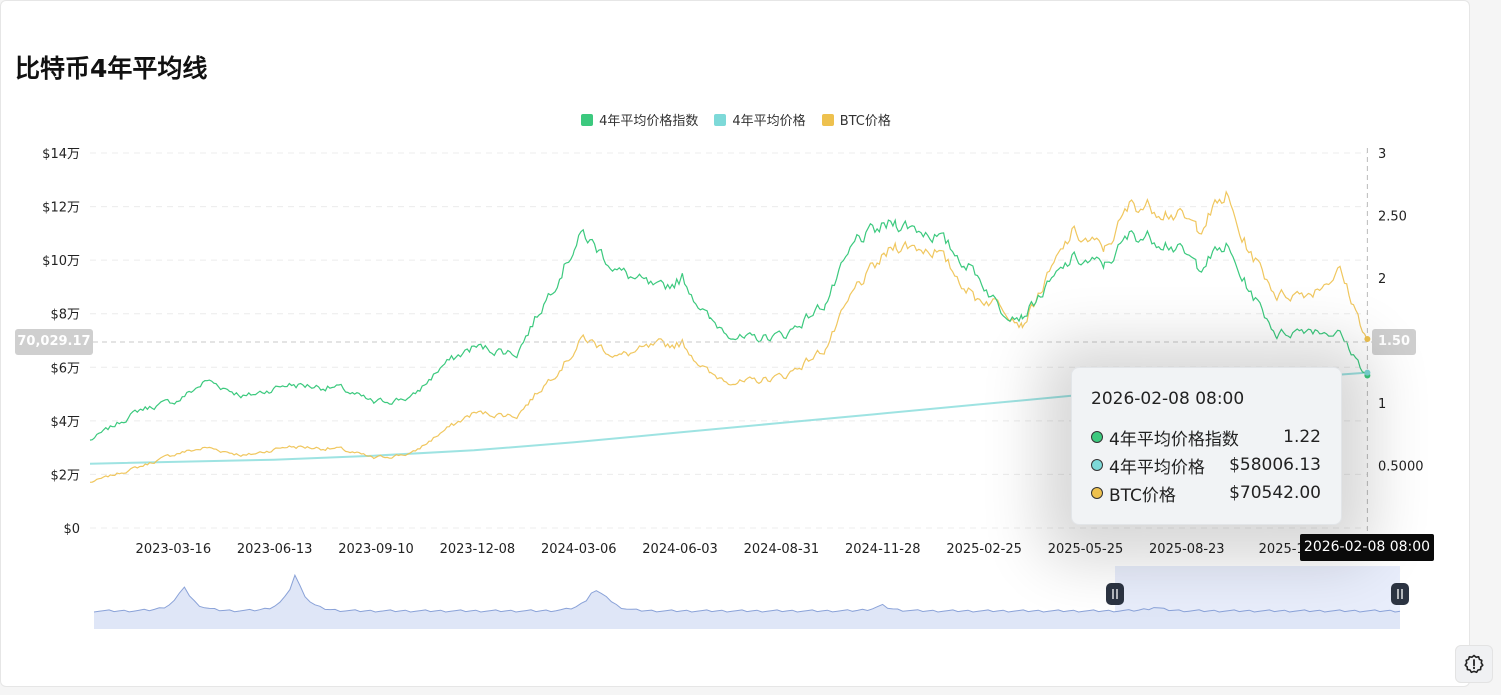  Describe the element at coordinates (1401, 467) in the screenshot. I see `y-axis-right-tick: 0.5000` at that location.